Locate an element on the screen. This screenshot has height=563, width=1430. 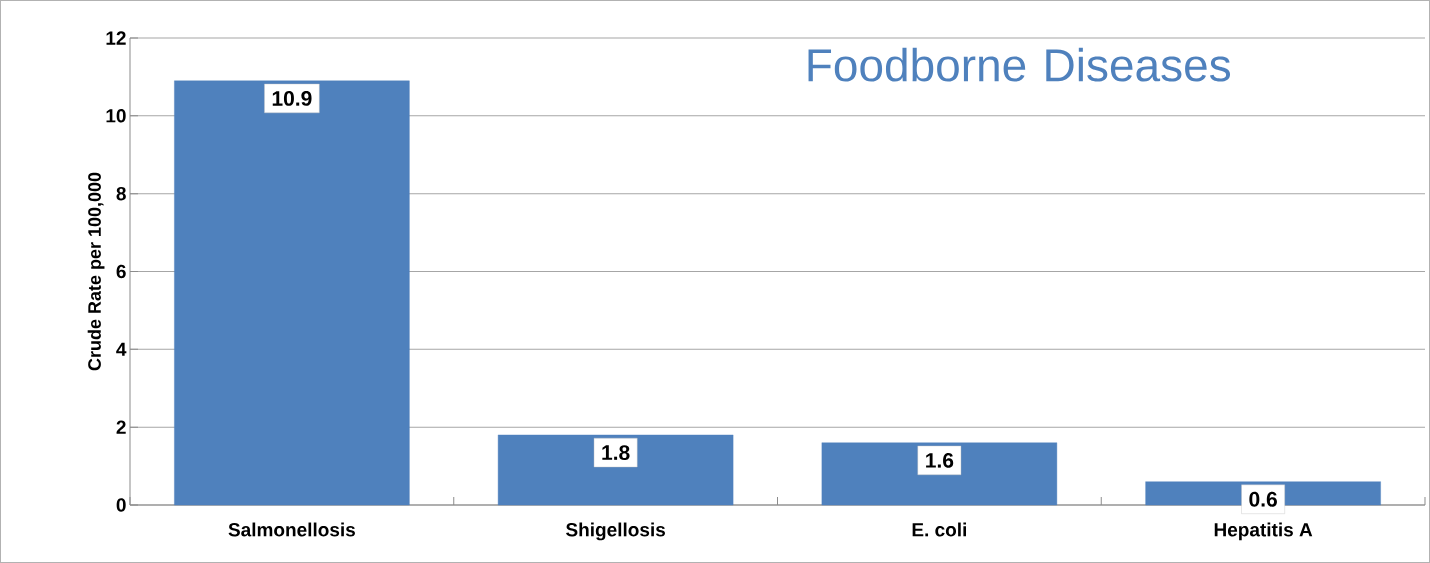
y-tick-label: 0 is located at coordinates (121, 505).